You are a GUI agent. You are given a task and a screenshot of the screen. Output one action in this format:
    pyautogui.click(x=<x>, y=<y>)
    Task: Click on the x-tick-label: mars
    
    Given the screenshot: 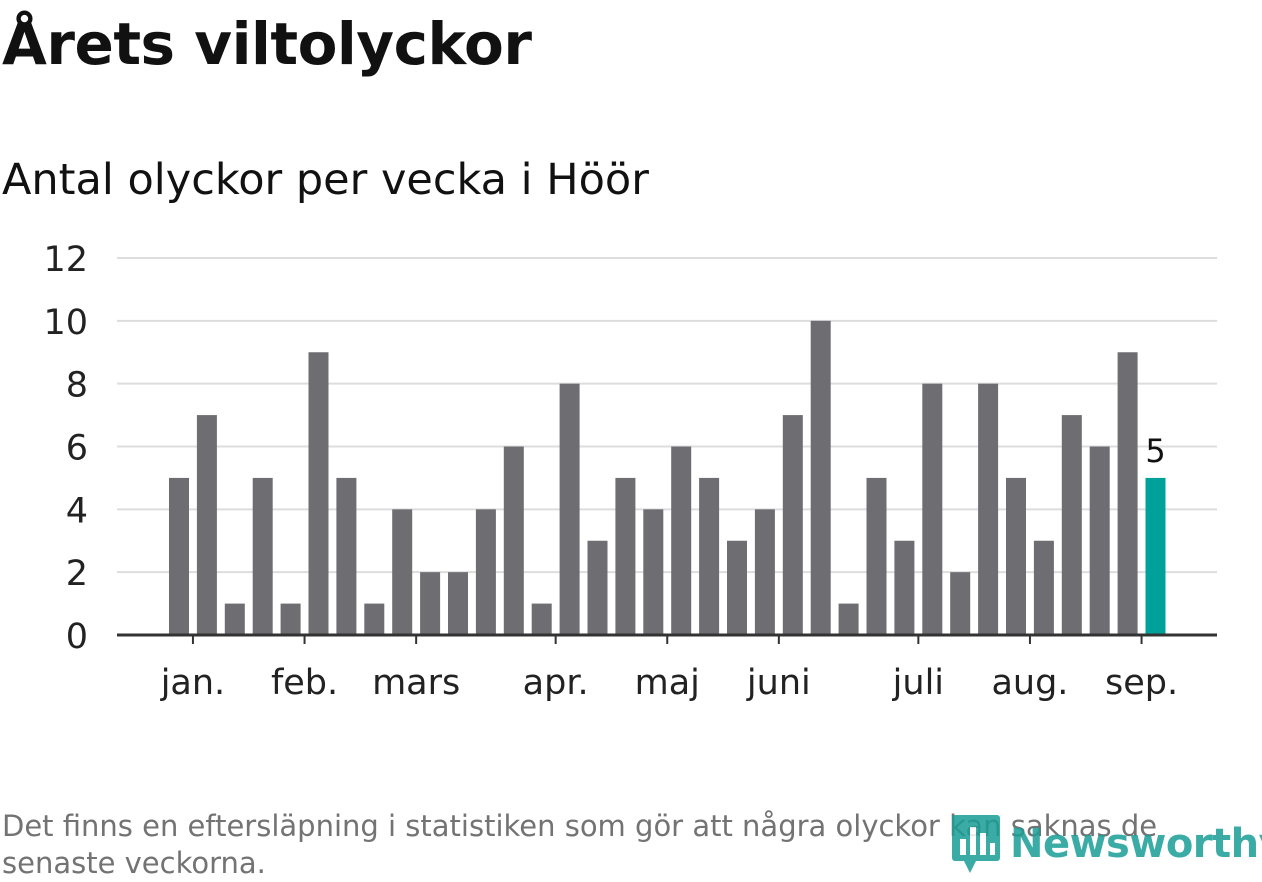 What is the action you would take?
    pyautogui.click(x=416, y=683)
    